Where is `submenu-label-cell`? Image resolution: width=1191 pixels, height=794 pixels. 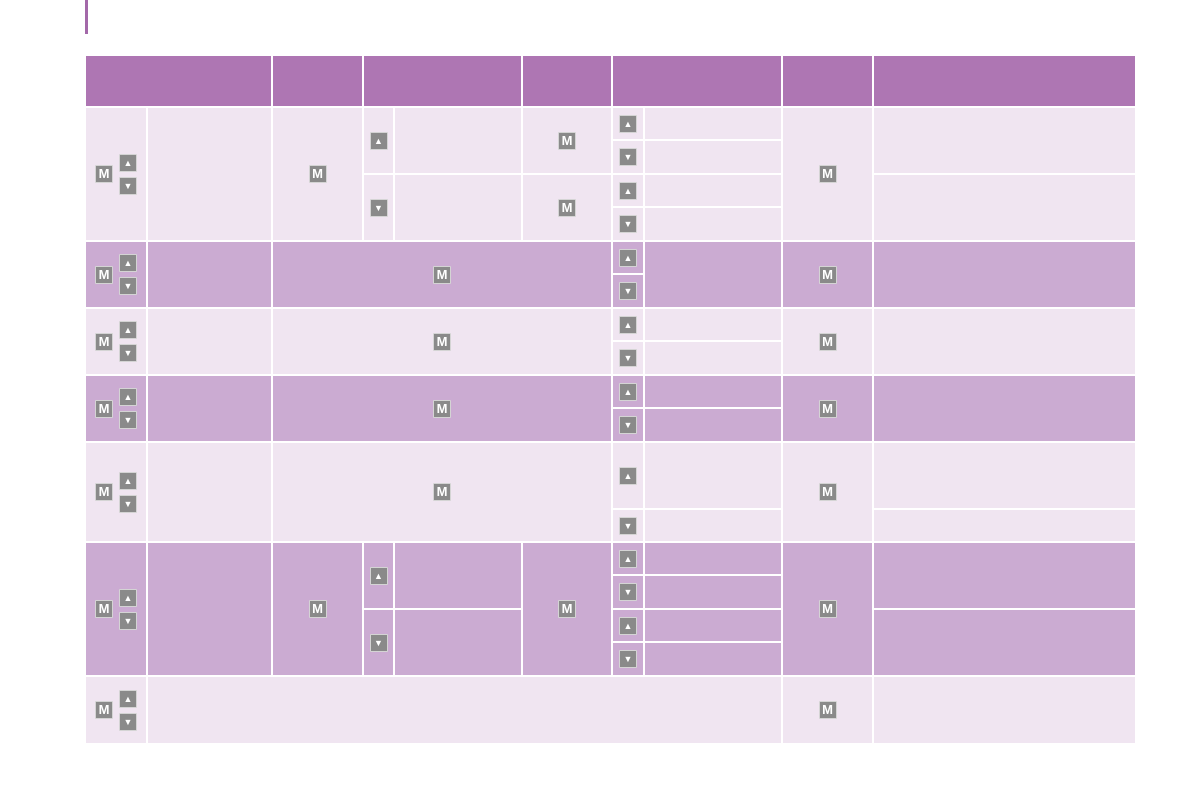 submenu-label-cell is located at coordinates (458, 575).